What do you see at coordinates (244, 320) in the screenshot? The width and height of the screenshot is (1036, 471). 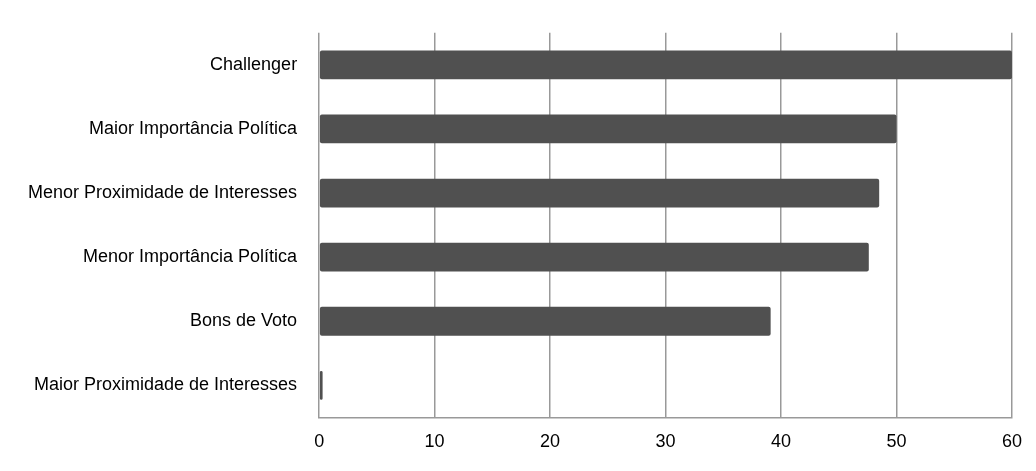 I see `y-tick-label: Bons de Voto` at bounding box center [244, 320].